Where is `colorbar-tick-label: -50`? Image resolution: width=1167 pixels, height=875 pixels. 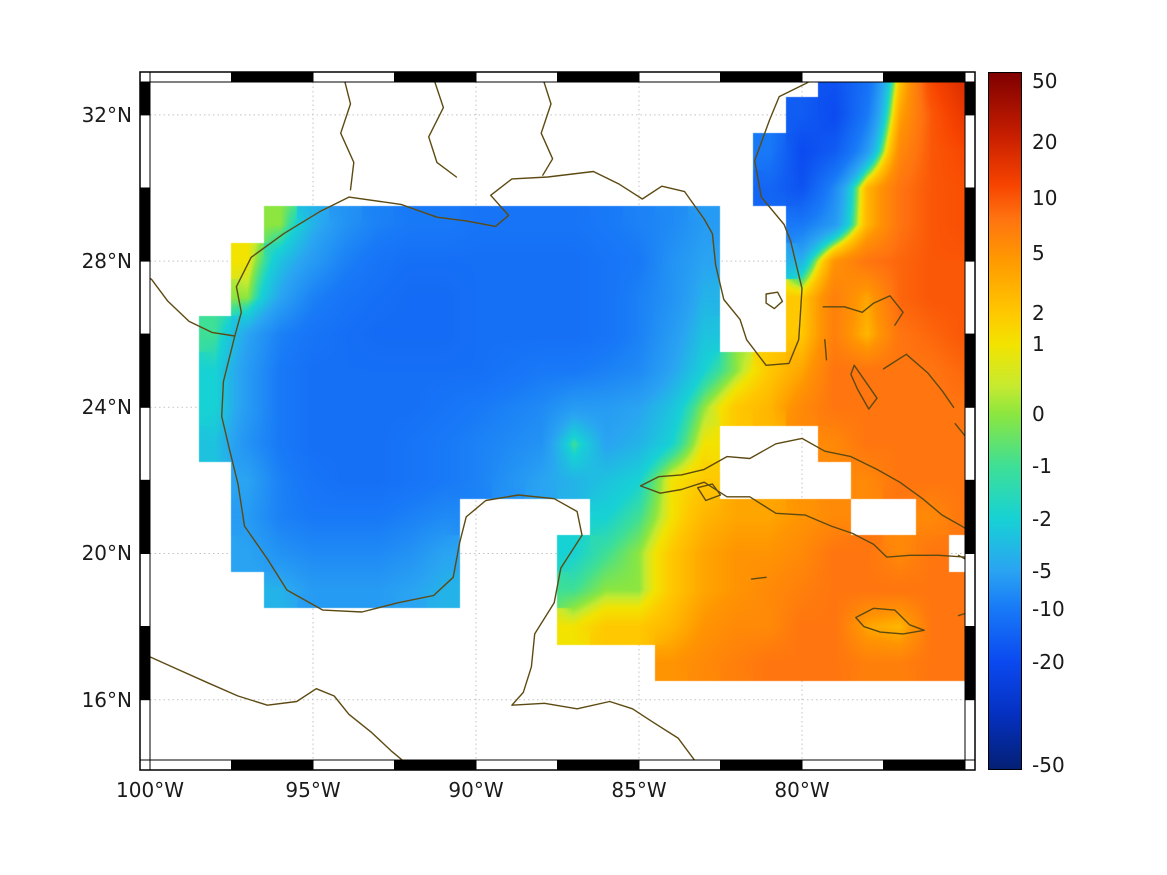 colorbar-tick-label: -50 is located at coordinates (1048, 765).